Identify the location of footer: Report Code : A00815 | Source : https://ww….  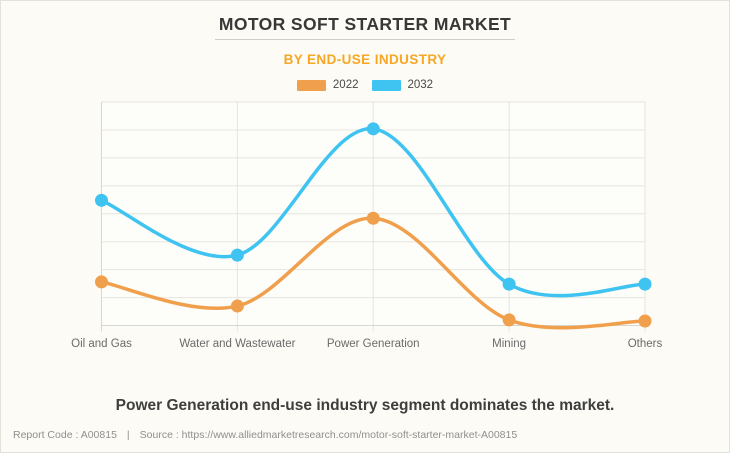
(265, 435).